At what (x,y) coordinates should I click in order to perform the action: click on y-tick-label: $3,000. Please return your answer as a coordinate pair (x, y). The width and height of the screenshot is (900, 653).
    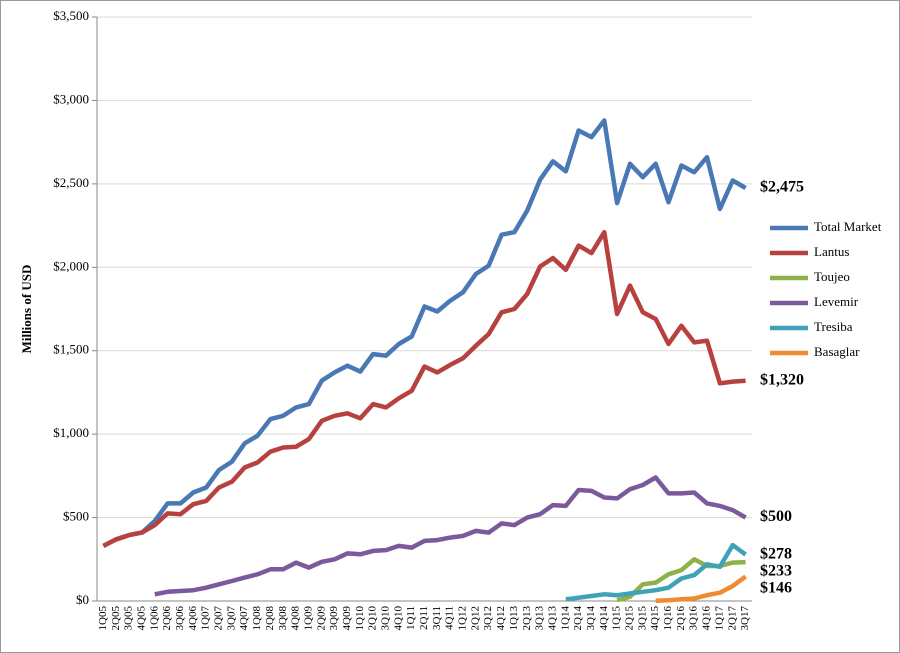
    Looking at the image, I should click on (71, 98).